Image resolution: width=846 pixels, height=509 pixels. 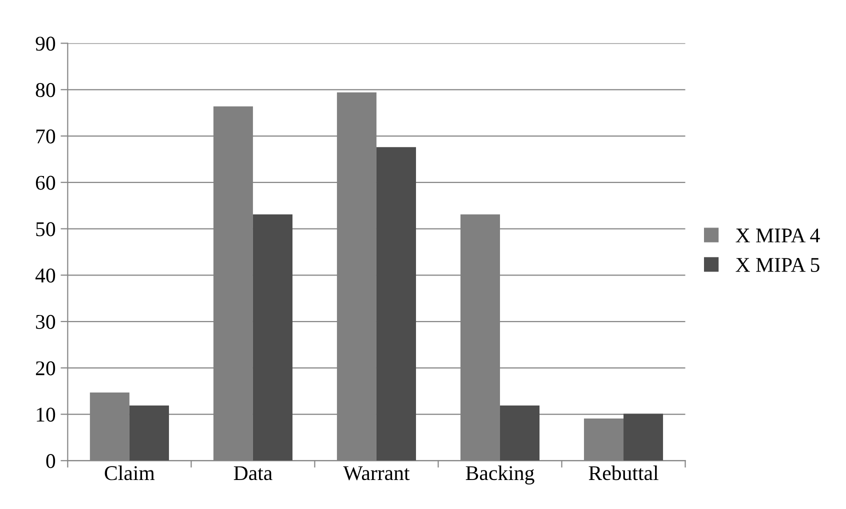 What do you see at coordinates (46, 321) in the screenshot?
I see `y-tick-label: 30` at bounding box center [46, 321].